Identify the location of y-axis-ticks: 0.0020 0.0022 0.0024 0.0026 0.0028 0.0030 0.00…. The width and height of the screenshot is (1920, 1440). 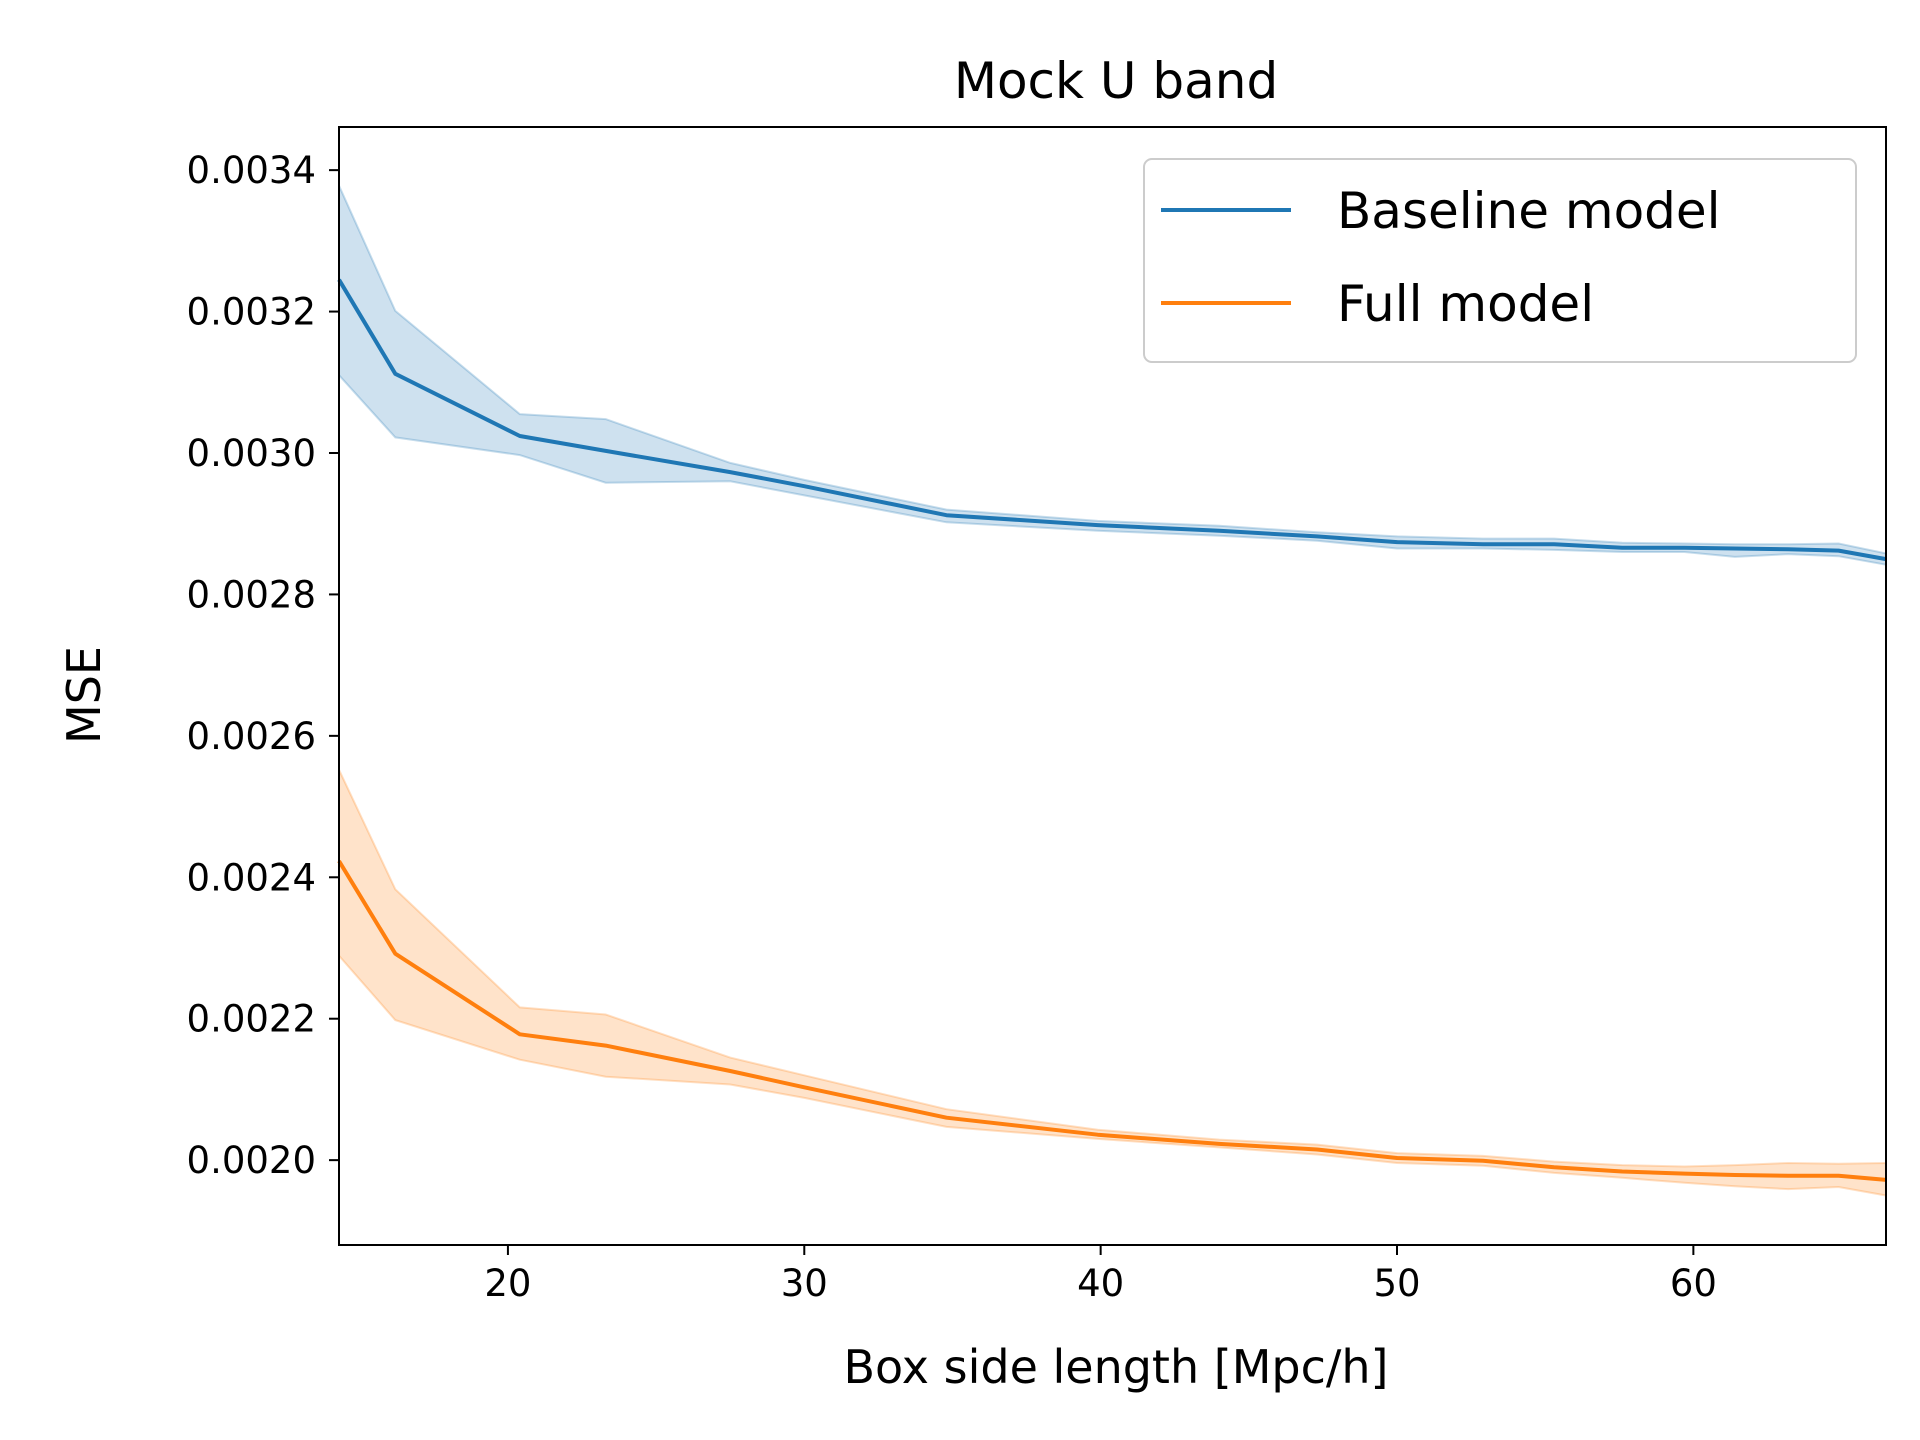
(263, 665).